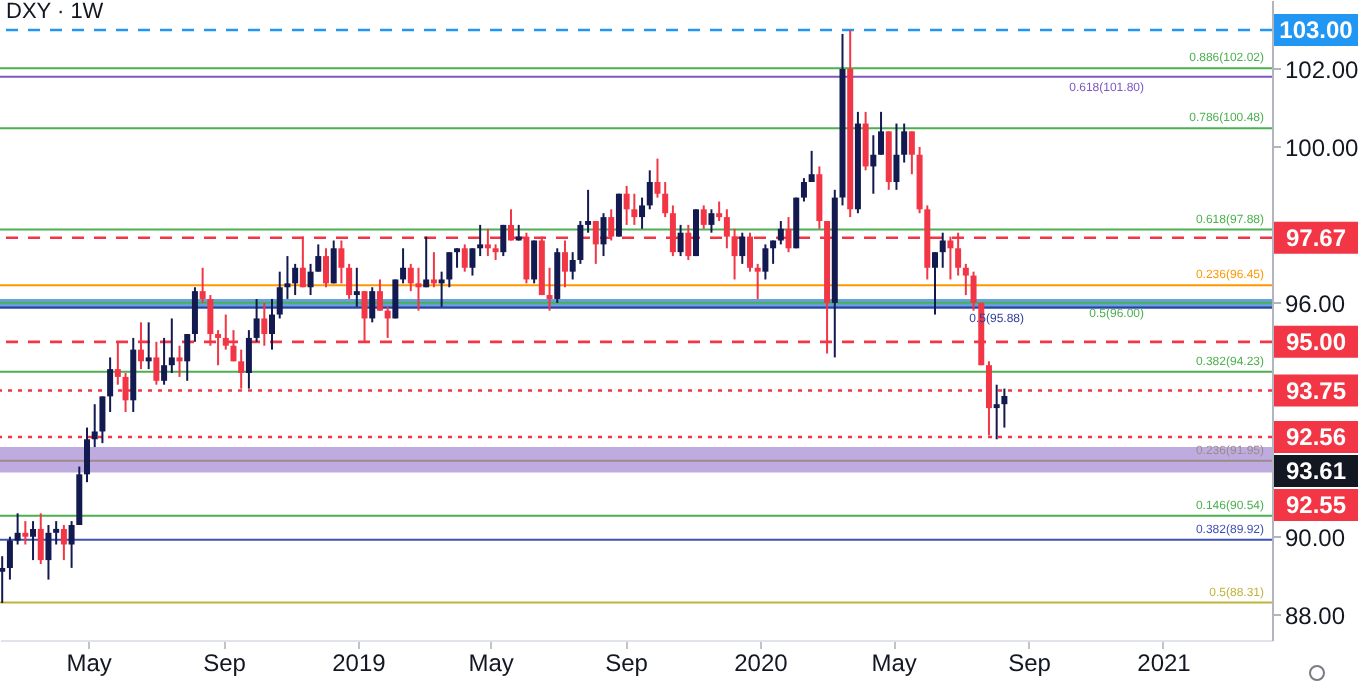 The height and width of the screenshot is (690, 1358). What do you see at coordinates (1316, 341) in the screenshot?
I see `ref-line-label: 95.00` at bounding box center [1316, 341].